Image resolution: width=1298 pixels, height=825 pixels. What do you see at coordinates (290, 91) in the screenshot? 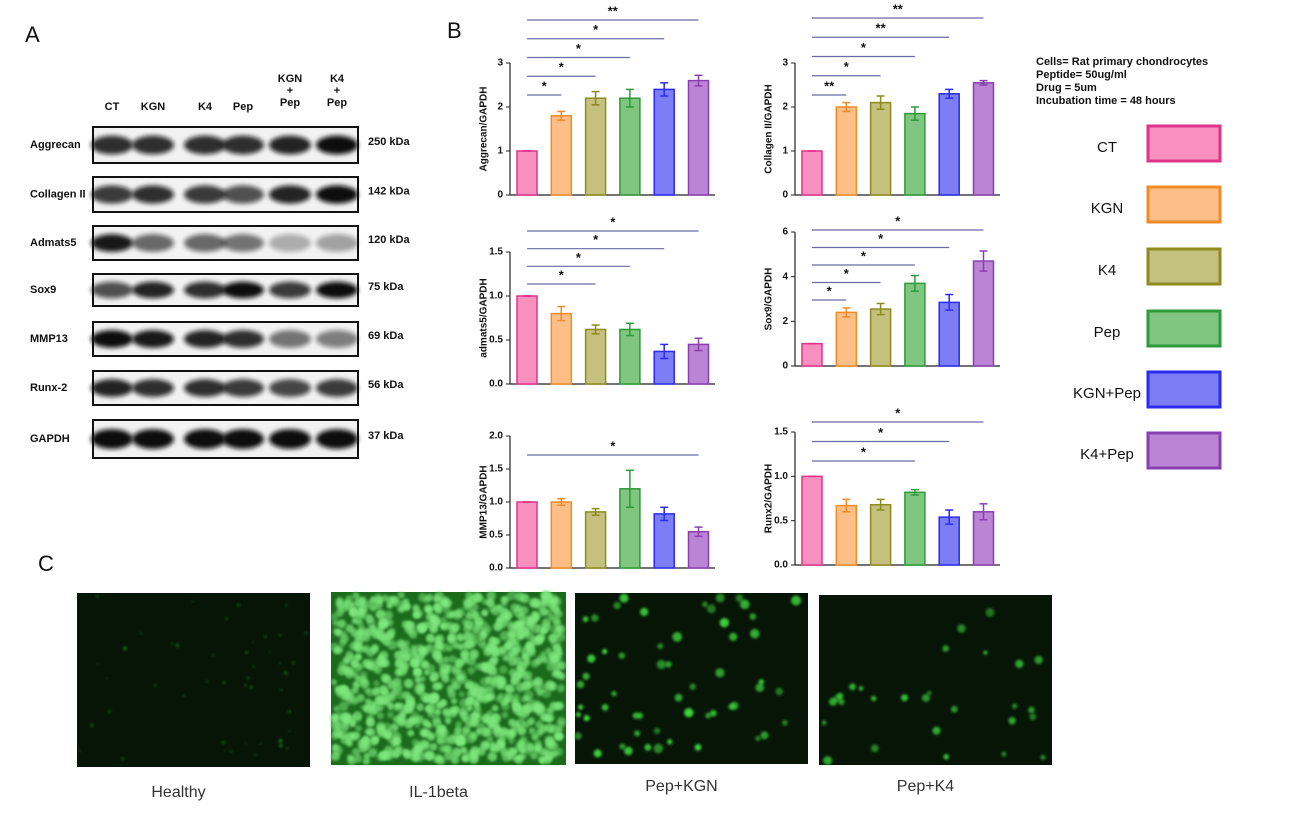
I see `lane-label: +` at bounding box center [290, 91].